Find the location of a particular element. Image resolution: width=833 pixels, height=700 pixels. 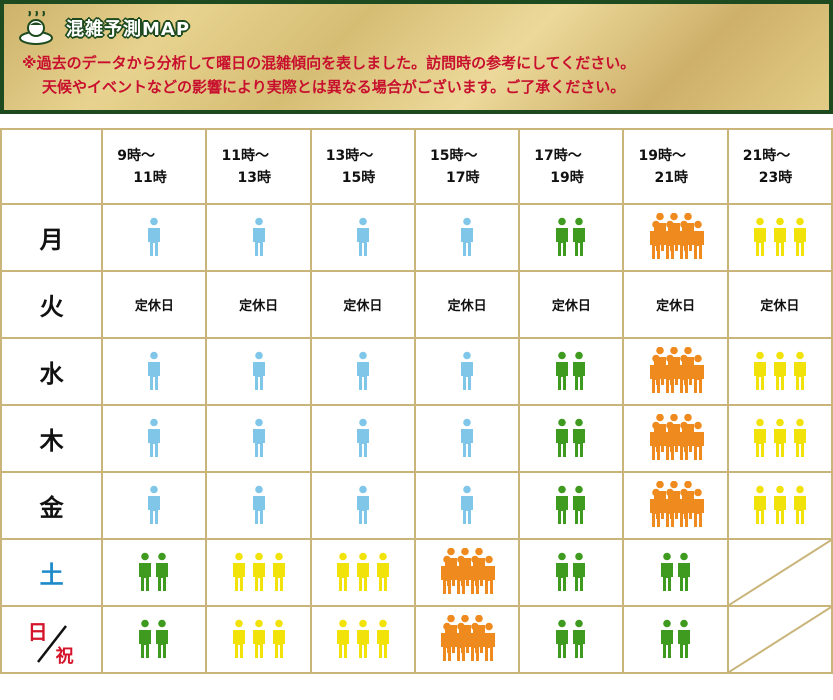

time-to: 17時 is located at coordinates (462, 177).